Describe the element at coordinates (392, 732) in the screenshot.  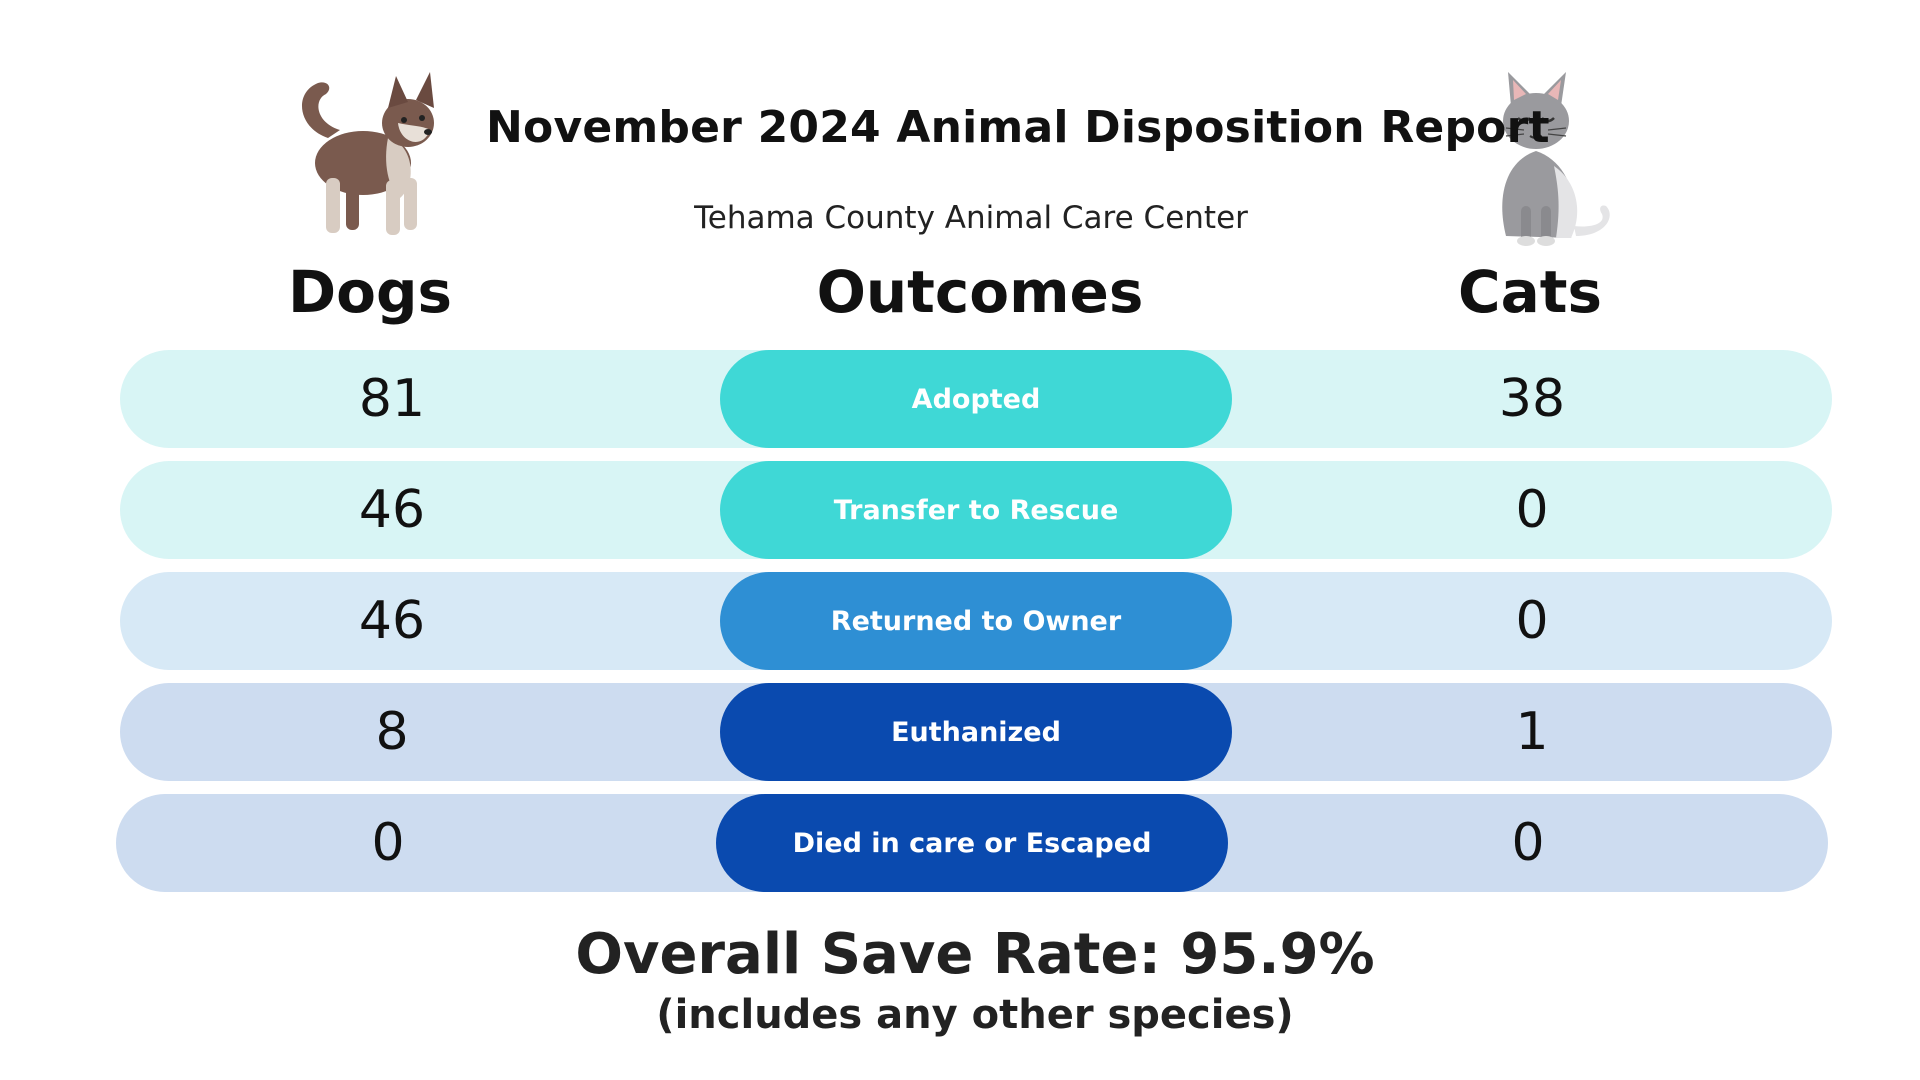
I see `dog-count: 8` at that location.